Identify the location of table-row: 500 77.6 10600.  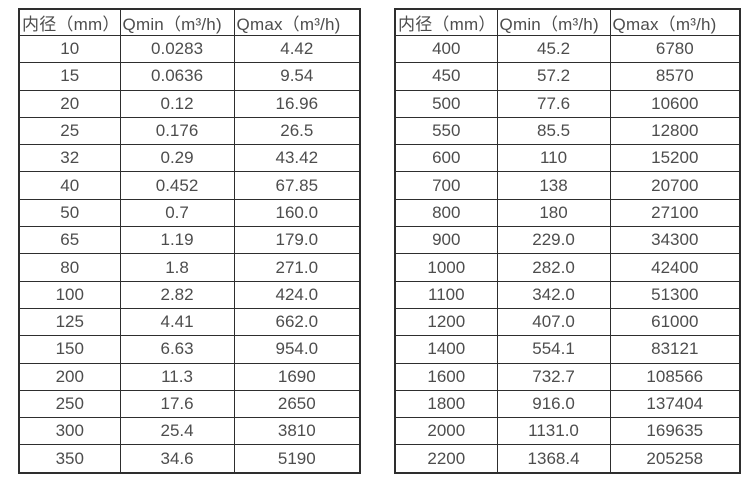
(567, 103).